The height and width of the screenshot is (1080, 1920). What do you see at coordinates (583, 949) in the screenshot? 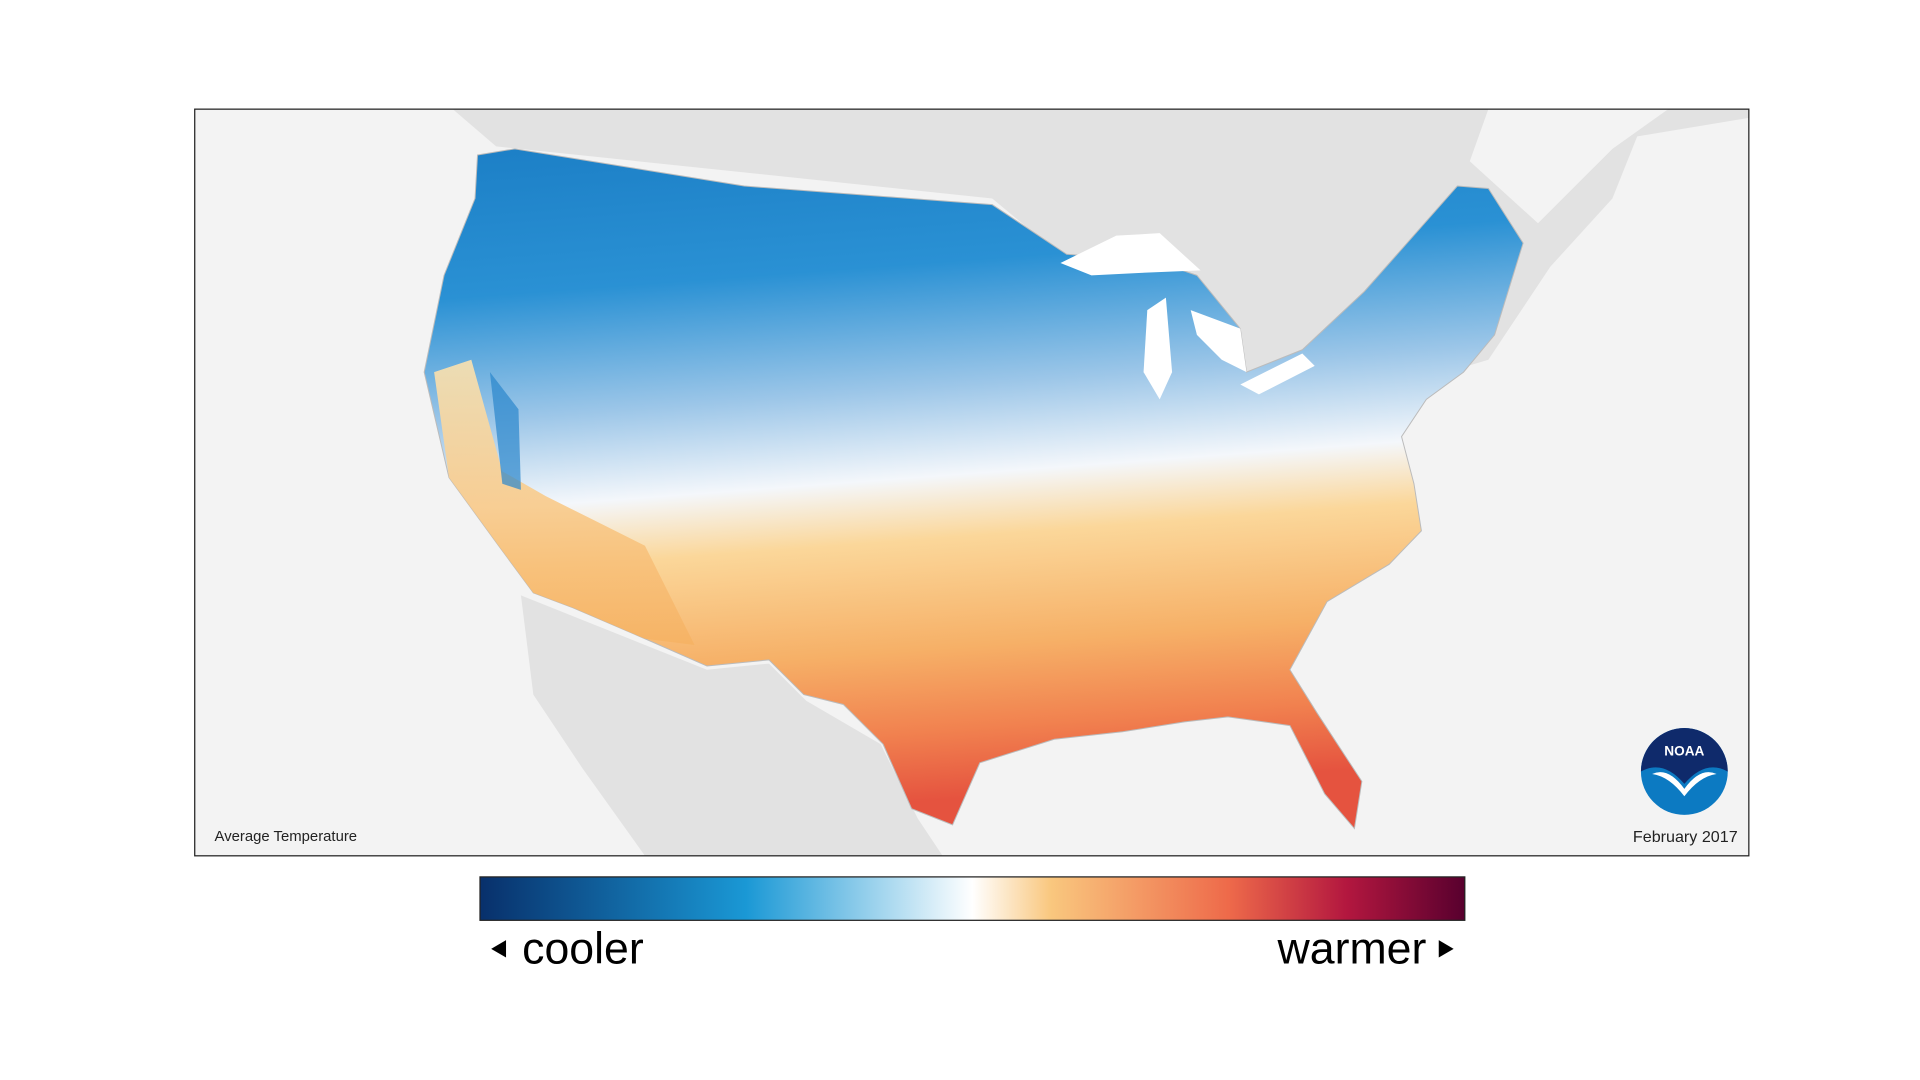
I see `legend-low-label: cooler` at bounding box center [583, 949].